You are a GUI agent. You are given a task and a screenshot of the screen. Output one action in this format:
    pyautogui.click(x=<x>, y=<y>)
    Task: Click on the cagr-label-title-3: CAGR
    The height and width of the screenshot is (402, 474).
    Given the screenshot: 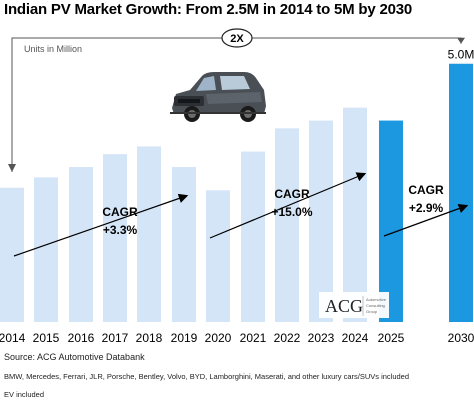 What is the action you would take?
    pyautogui.click(x=426, y=190)
    